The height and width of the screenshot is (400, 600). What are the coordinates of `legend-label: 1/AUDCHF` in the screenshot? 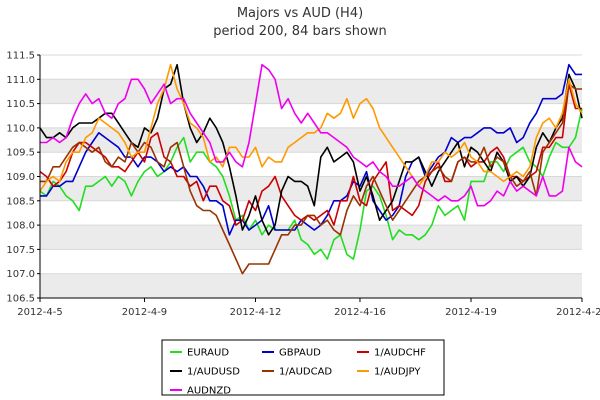 It's located at (400, 353).